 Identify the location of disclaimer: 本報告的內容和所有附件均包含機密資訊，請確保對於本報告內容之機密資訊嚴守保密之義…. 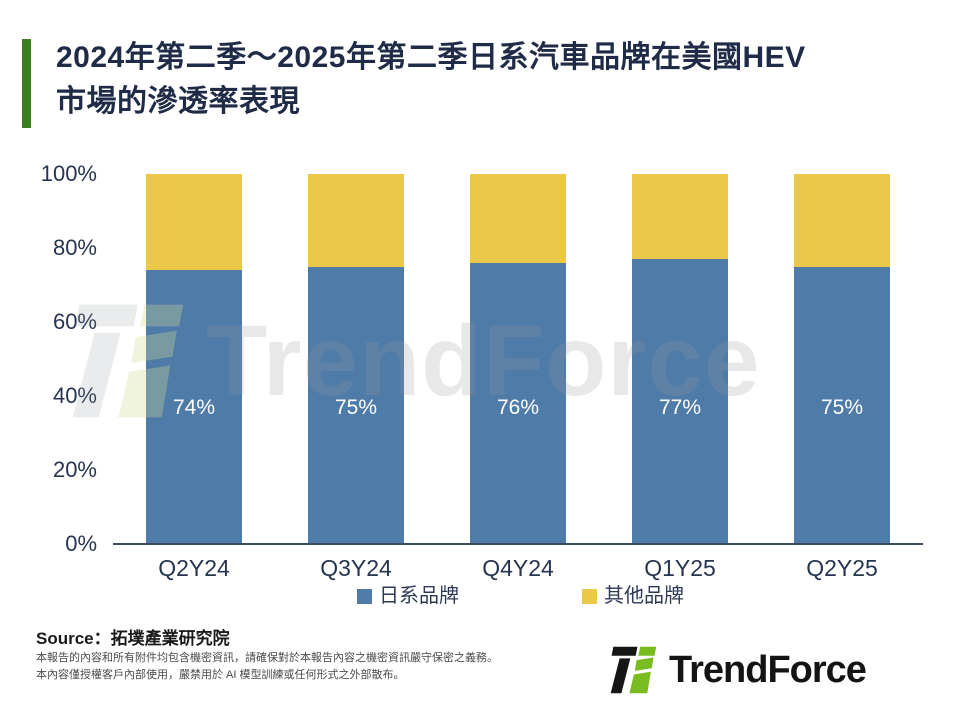
(276, 667).